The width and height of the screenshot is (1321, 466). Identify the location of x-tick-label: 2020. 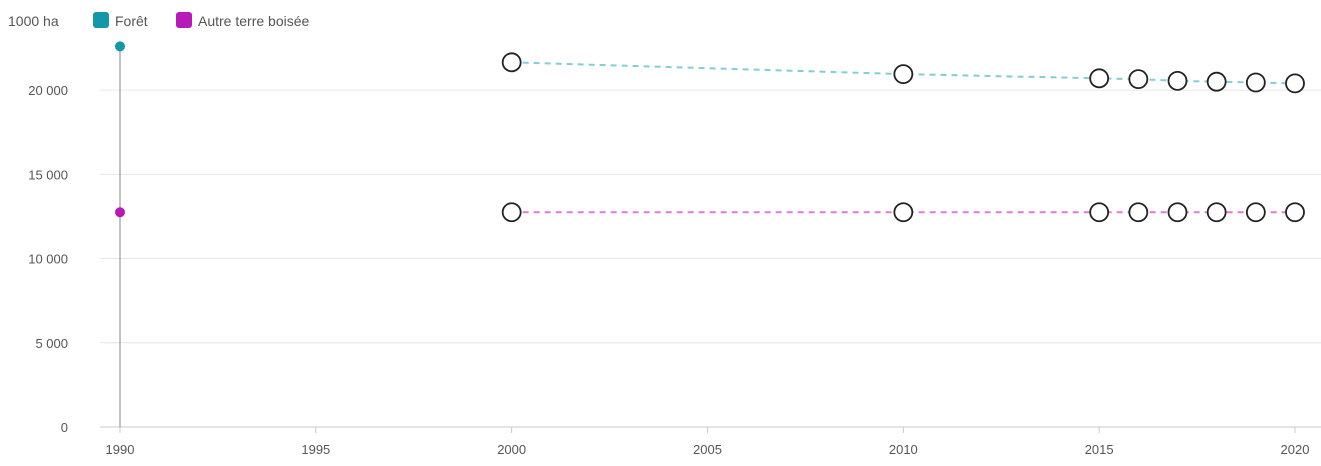
(1295, 449).